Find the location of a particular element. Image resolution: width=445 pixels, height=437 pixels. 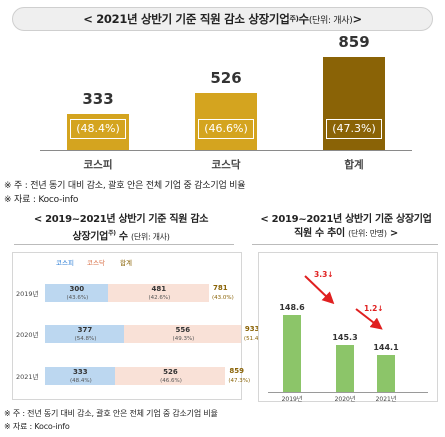

bottom-footnote: ※ 주 : 전년 동기 대비 감소, 괄호 안은 전체 기업 중 감소기업 비율 is located at coordinates (111, 413).